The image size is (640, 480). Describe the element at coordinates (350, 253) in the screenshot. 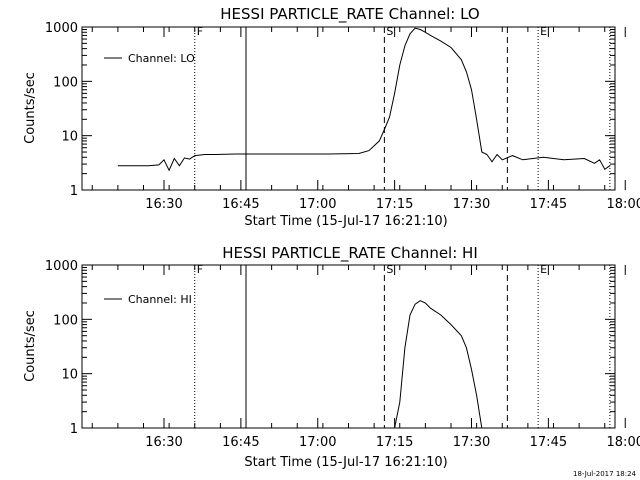

I see `chart-title: HESSI PARTICLE_RATE Channel: HI` at that location.